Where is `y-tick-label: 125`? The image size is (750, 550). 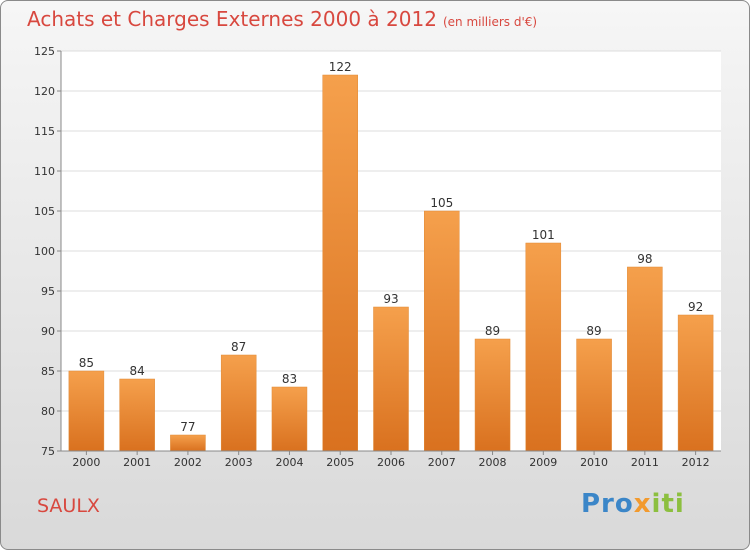 y-tick-label: 125 is located at coordinates (44, 51).